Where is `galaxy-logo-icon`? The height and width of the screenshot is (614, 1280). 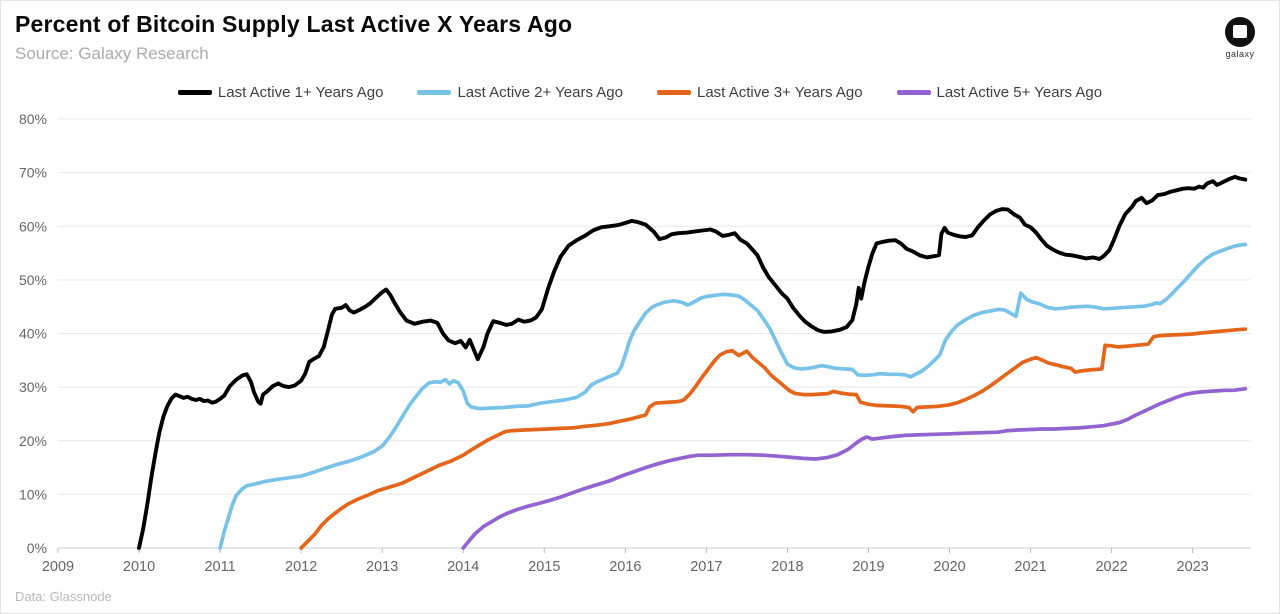
galaxy-logo-icon is located at coordinates (1240, 32).